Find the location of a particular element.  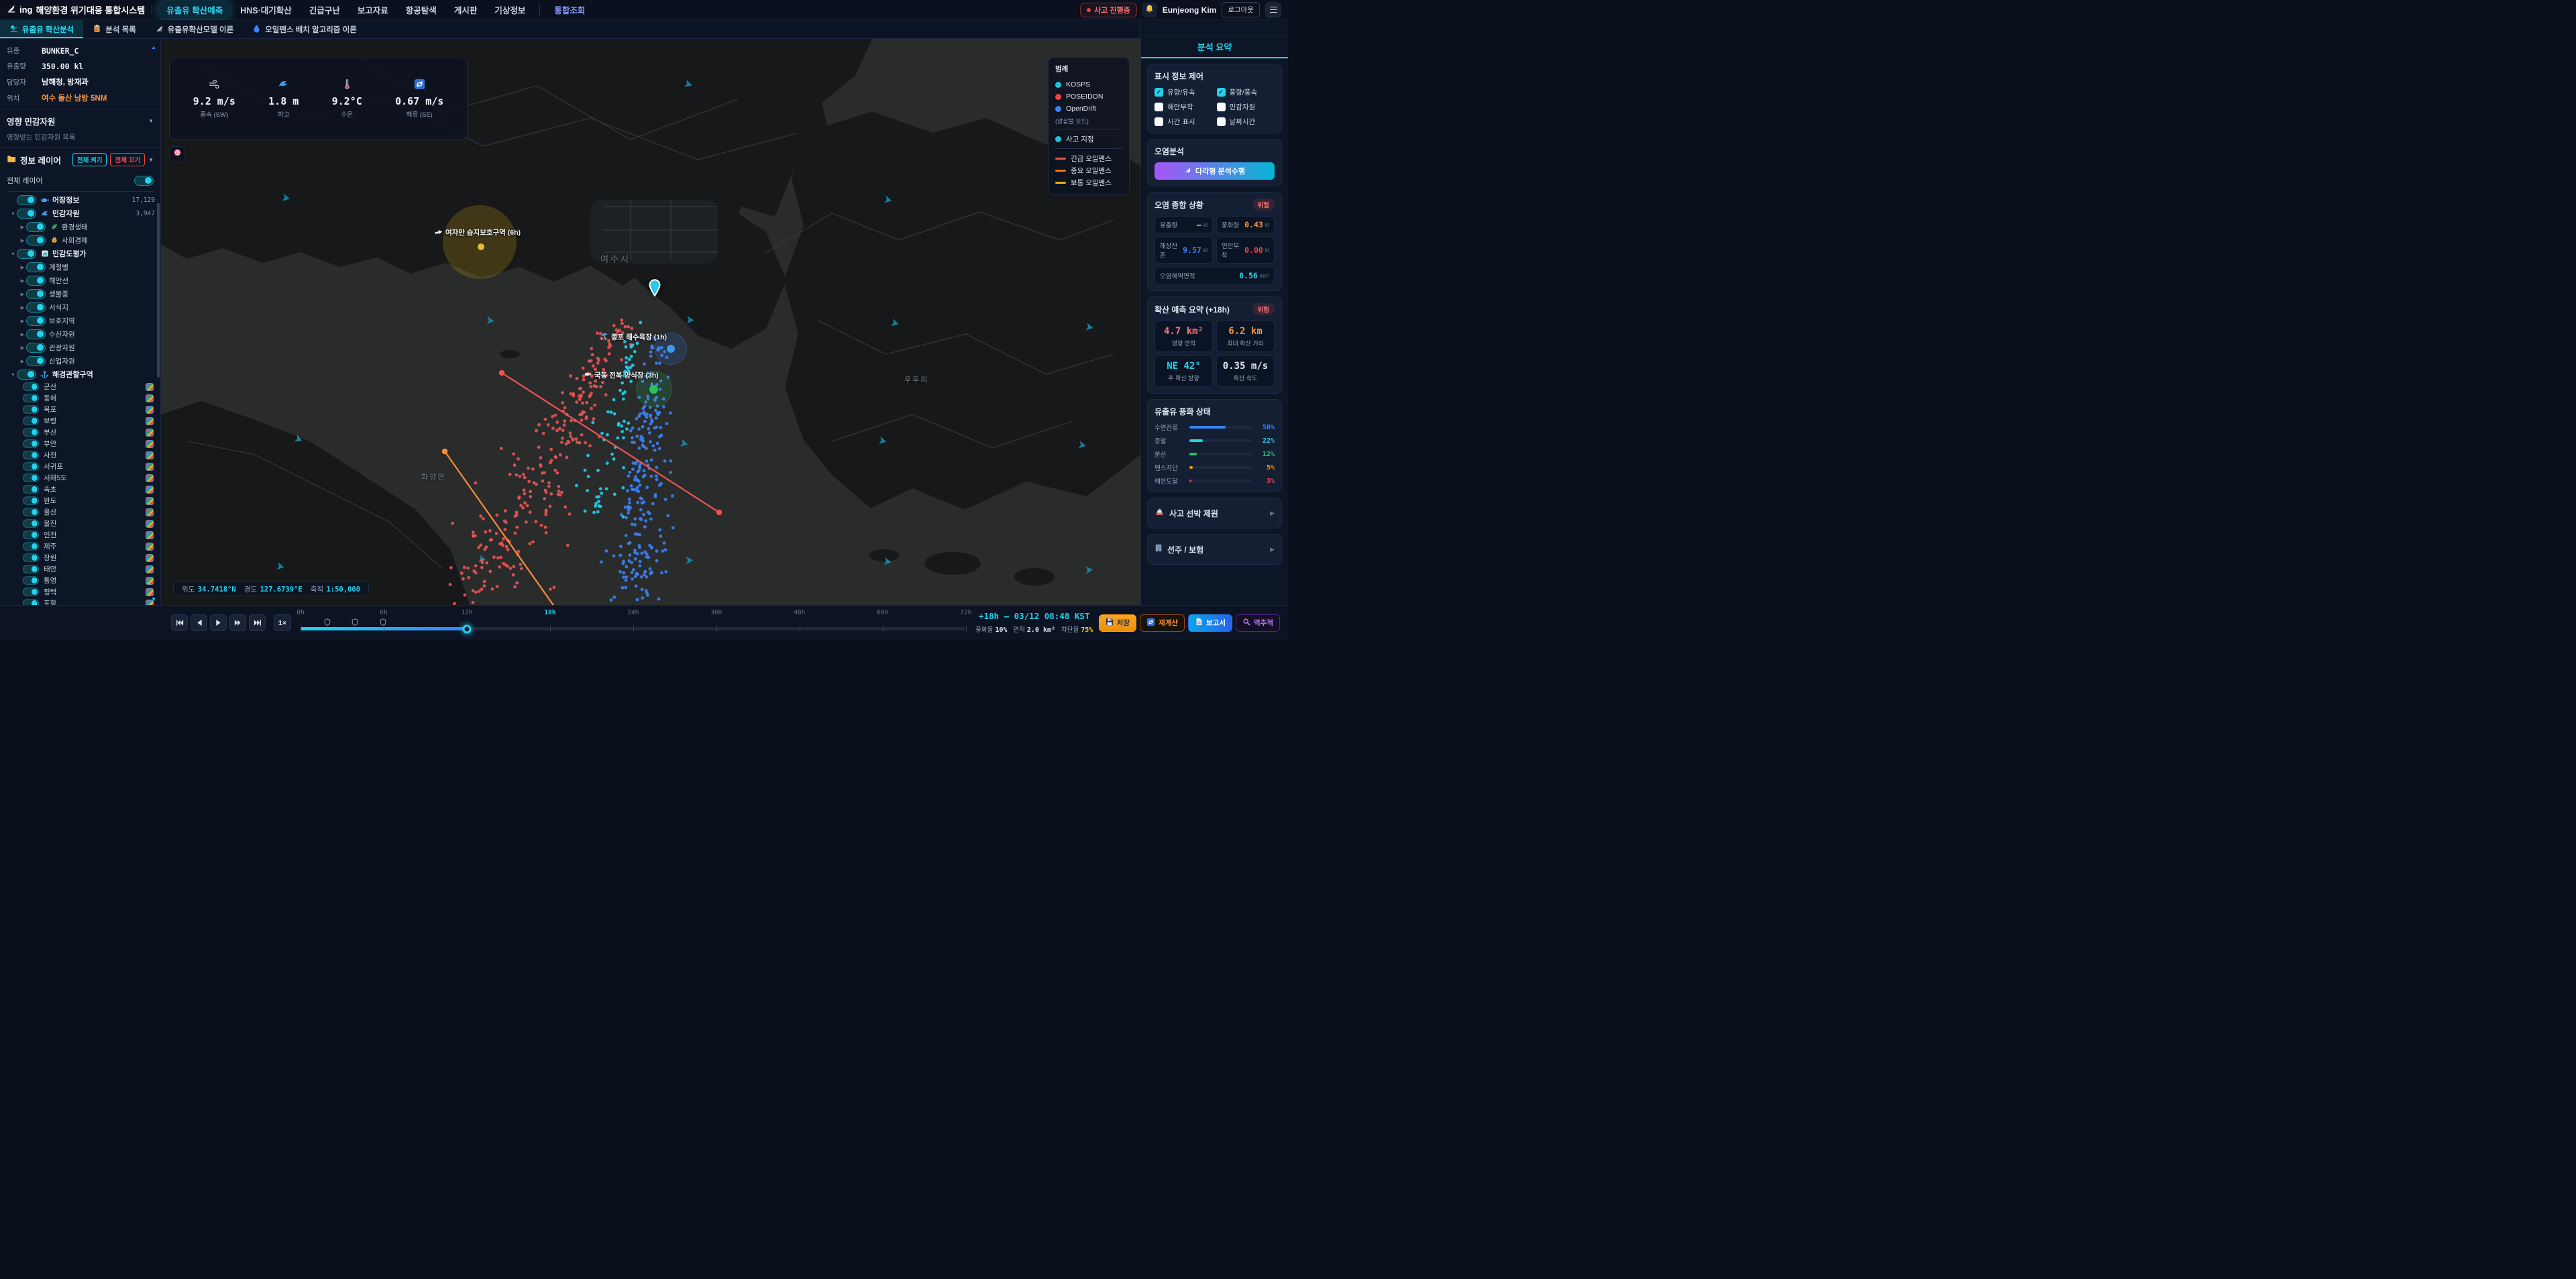

polygon-analysis-button: 다각형 분석수행 is located at coordinates (1215, 171).